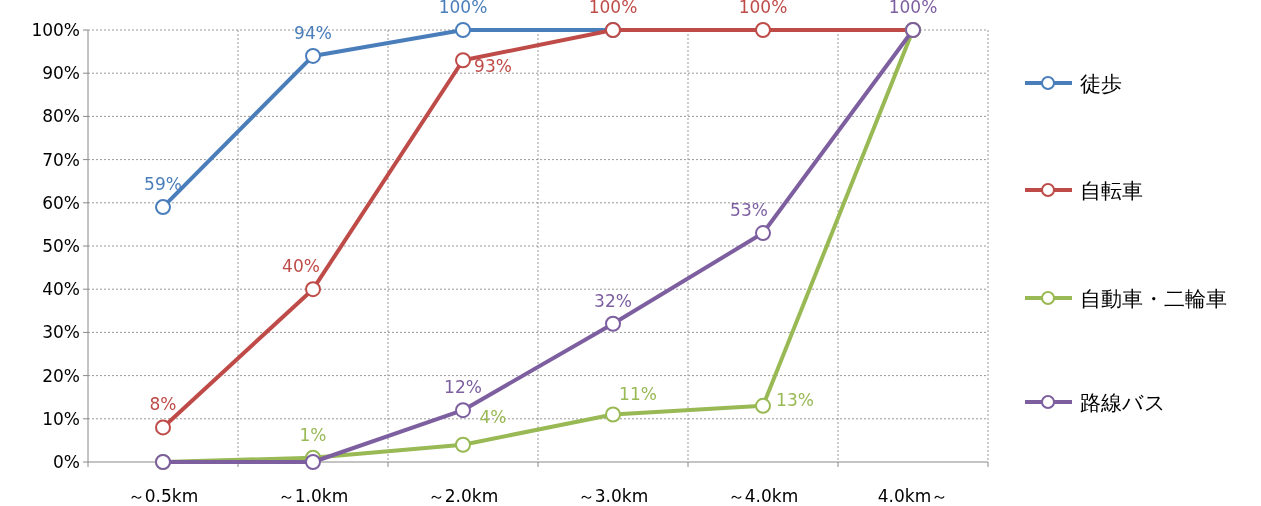 This screenshot has width=1261, height=506. I want to click on legend-label: 徒歩, so click(1101, 84).